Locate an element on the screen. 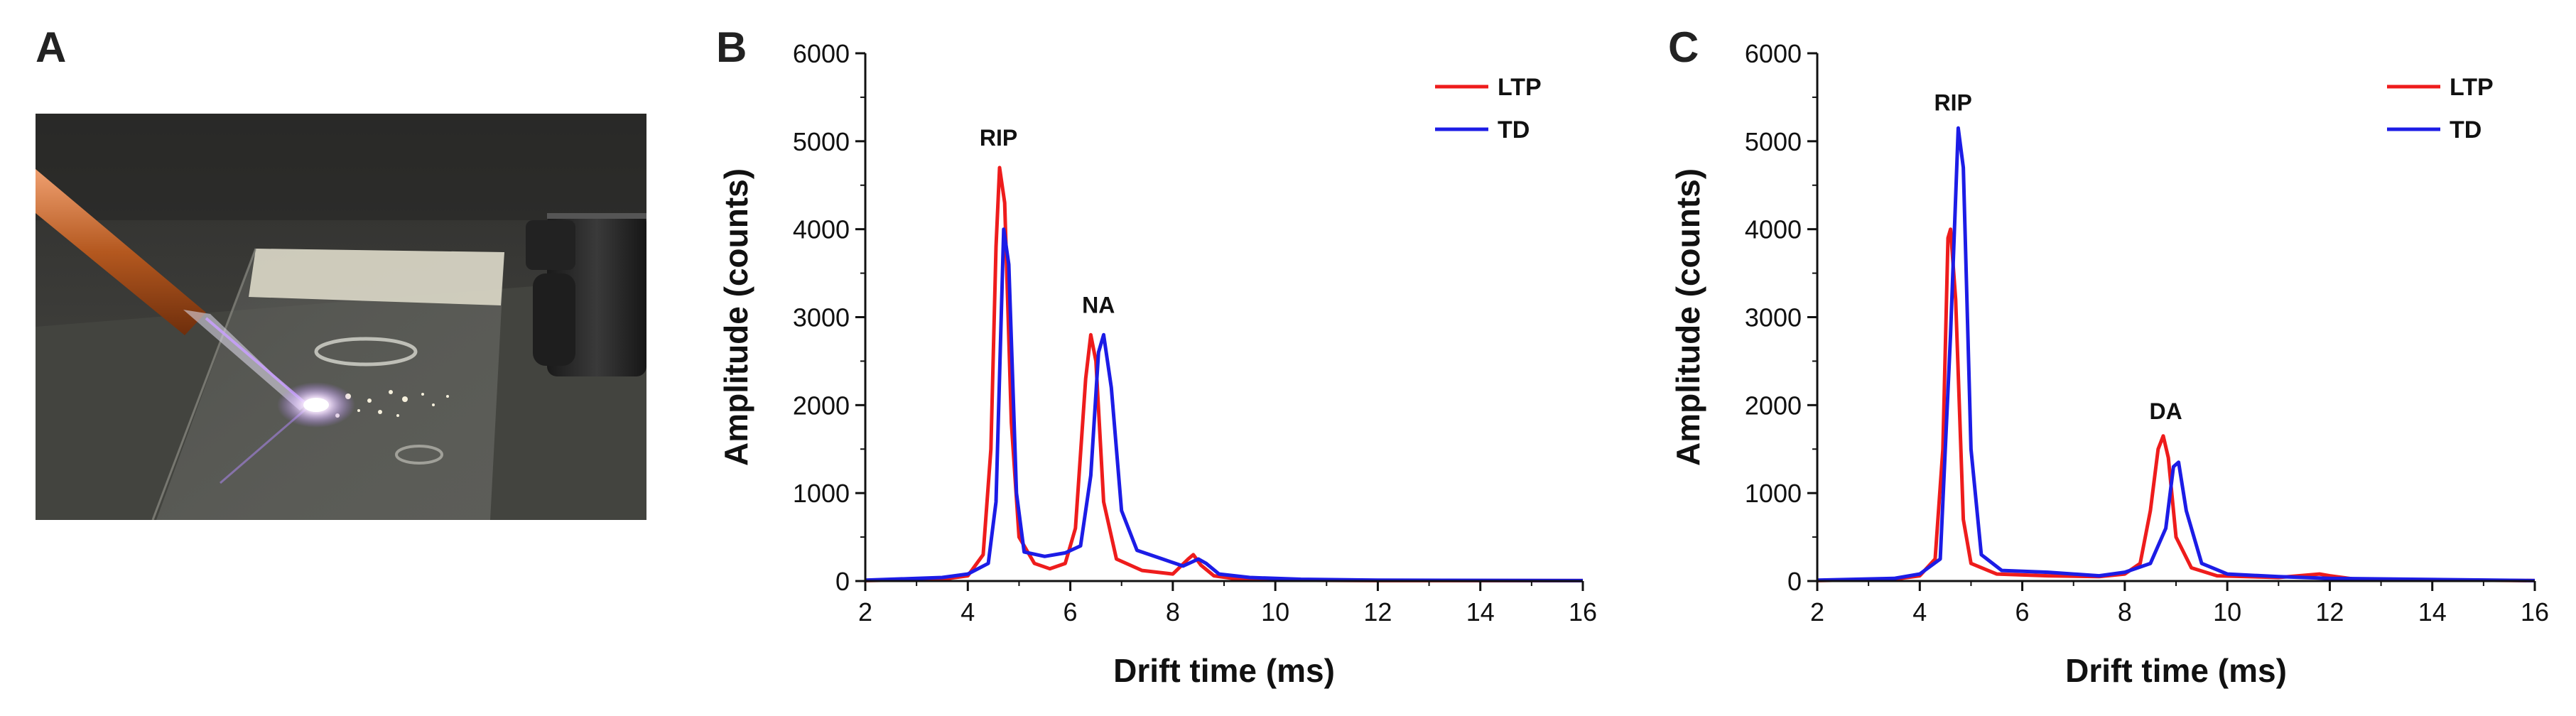  panel-c-label: C is located at coordinates (1683, 47).